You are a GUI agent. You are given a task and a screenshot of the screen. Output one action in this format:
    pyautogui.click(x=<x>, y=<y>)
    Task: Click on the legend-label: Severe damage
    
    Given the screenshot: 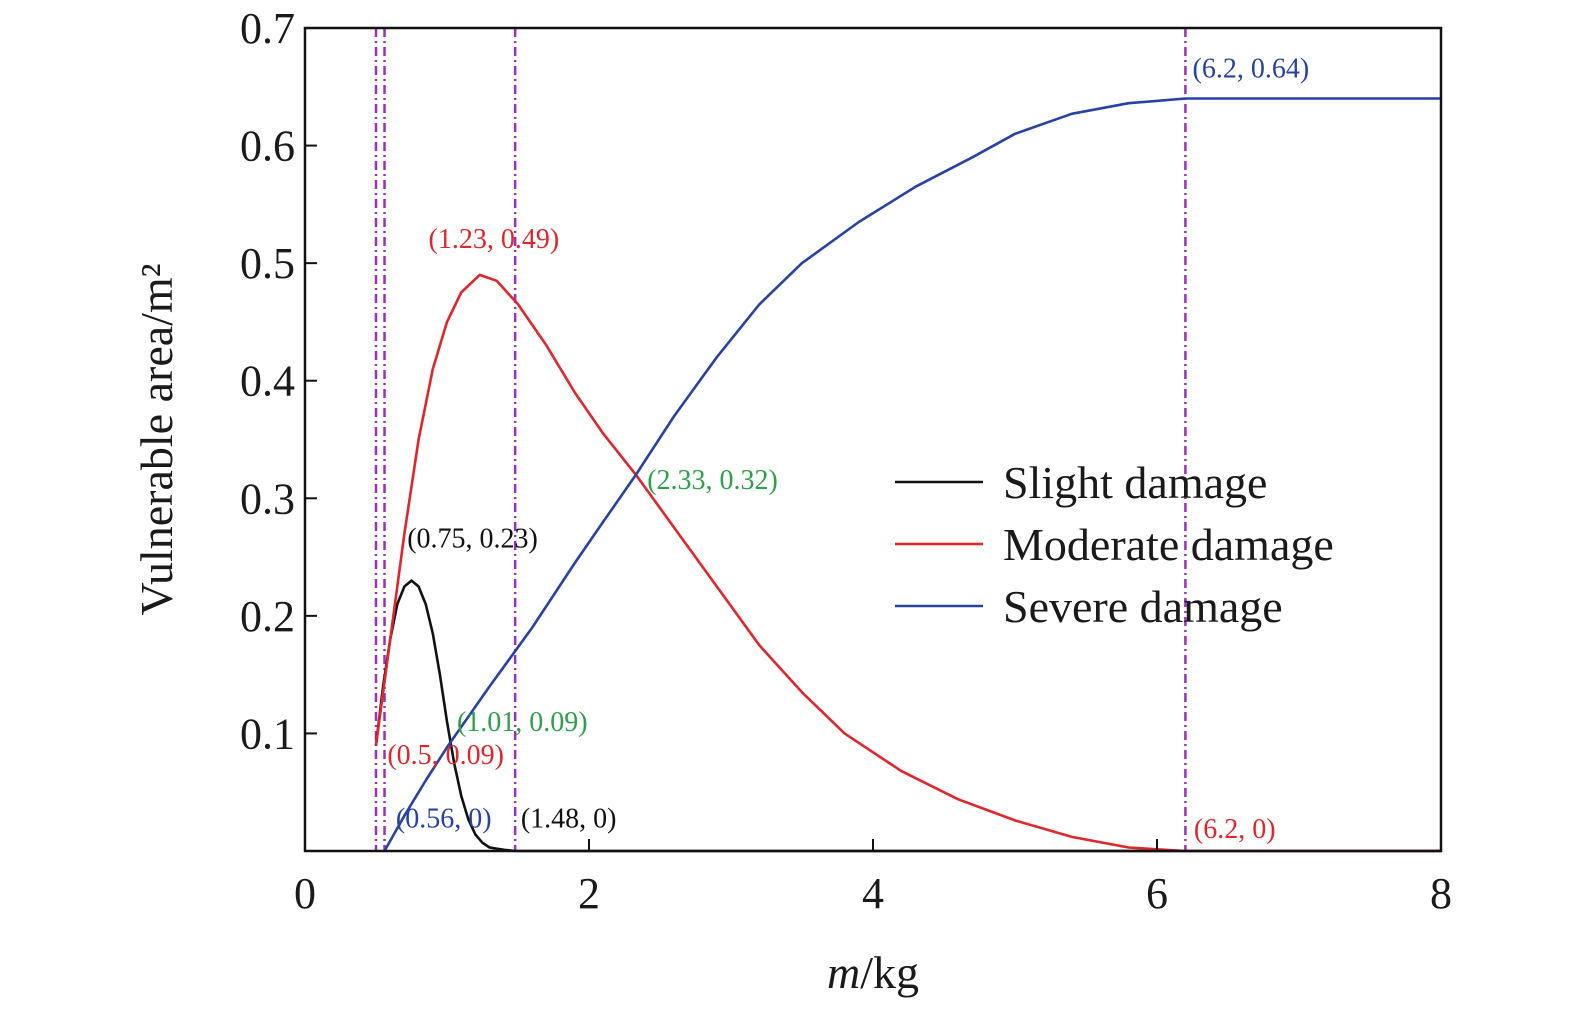 What is the action you would take?
    pyautogui.click(x=1143, y=606)
    